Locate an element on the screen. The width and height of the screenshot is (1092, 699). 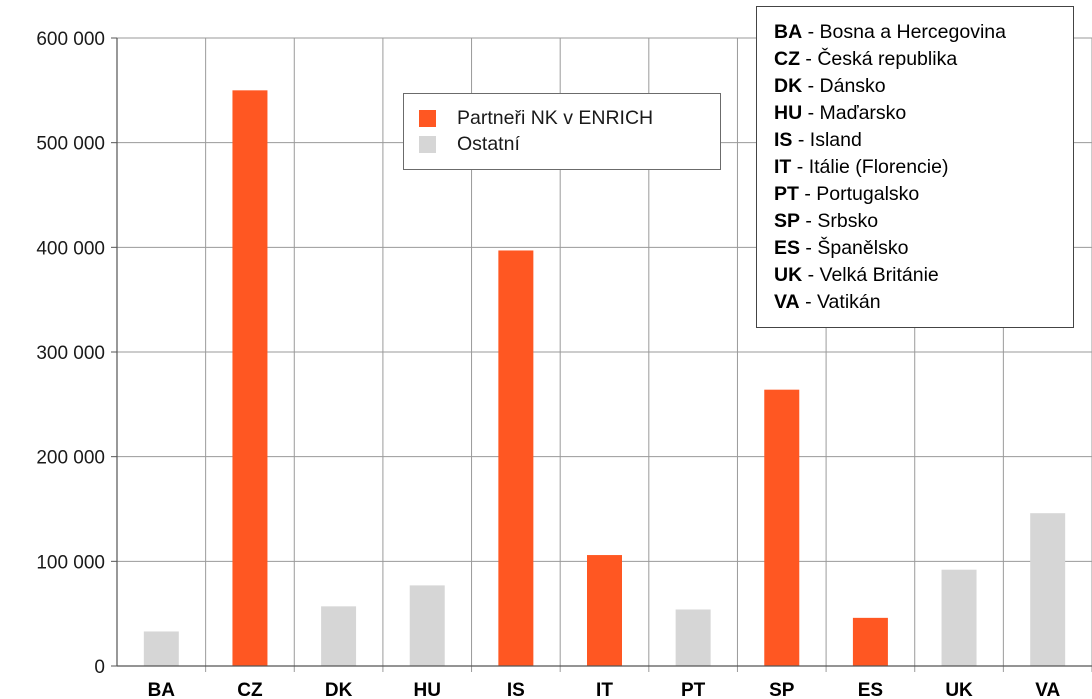
abbr-name: Island is located at coordinates (835, 140).